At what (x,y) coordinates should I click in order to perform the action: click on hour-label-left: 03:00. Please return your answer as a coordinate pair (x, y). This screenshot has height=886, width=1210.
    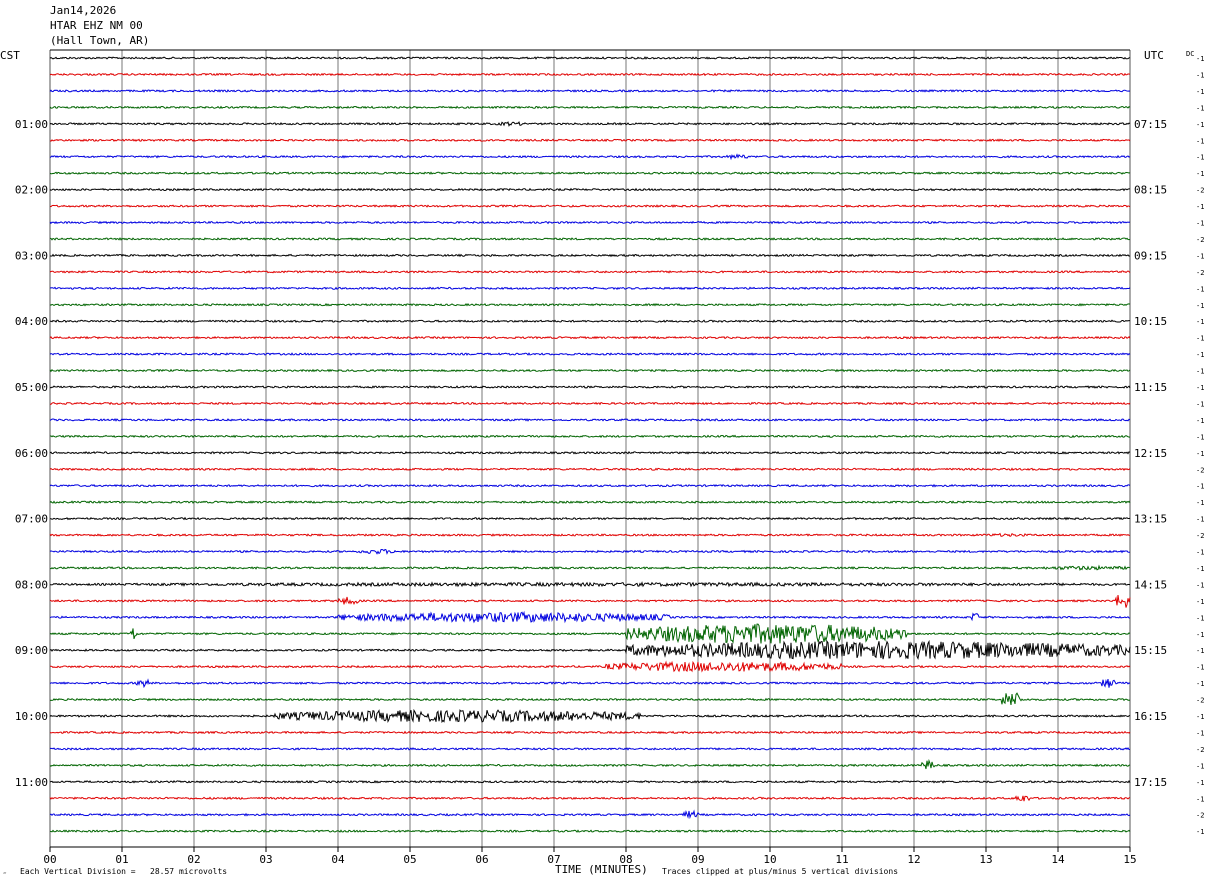
    Looking at the image, I should click on (31, 255).